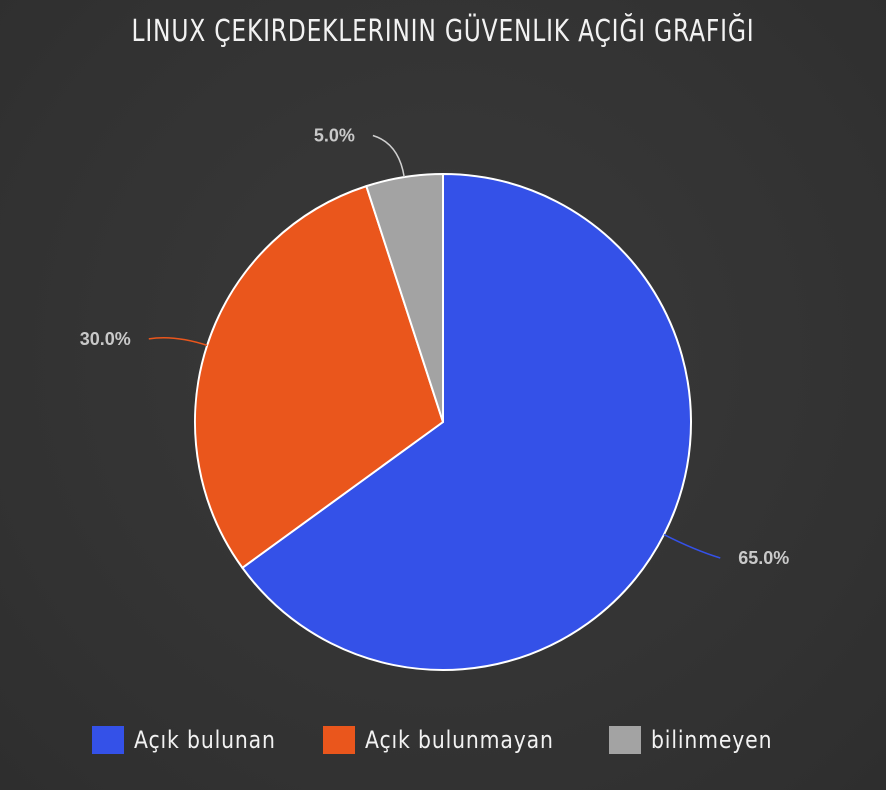  What do you see at coordinates (205, 740) in the screenshot?
I see `legend-label-acik-bulunan: Açık bulunan` at bounding box center [205, 740].